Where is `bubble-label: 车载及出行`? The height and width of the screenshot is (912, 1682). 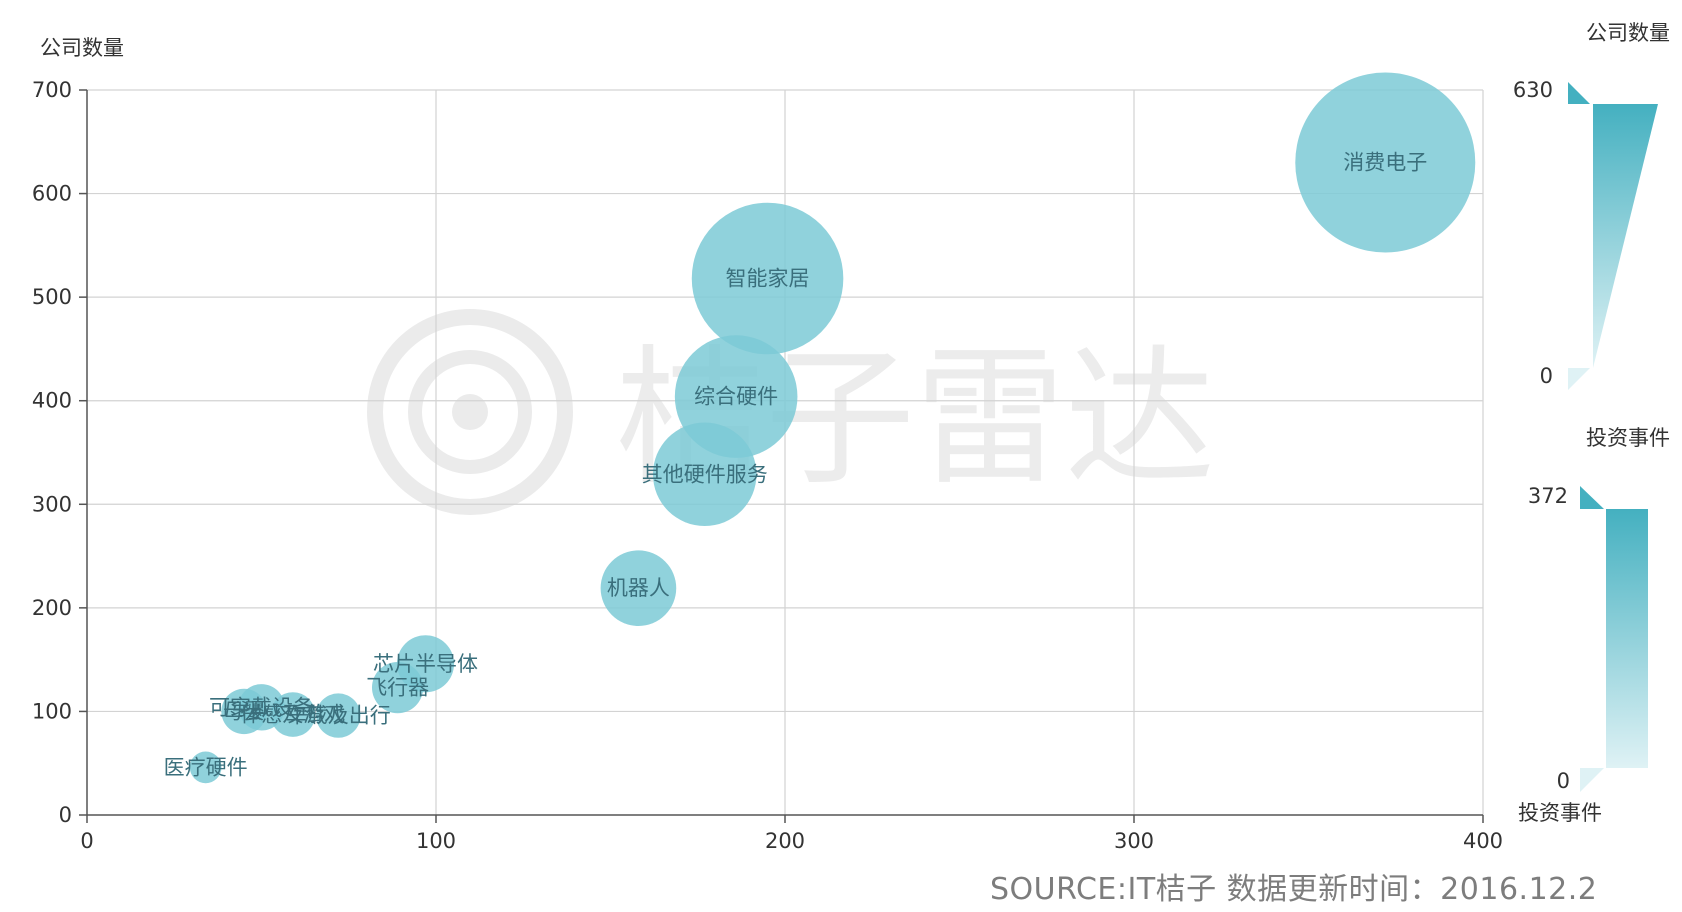
bubble-label: 车载及出行 is located at coordinates (338, 716).